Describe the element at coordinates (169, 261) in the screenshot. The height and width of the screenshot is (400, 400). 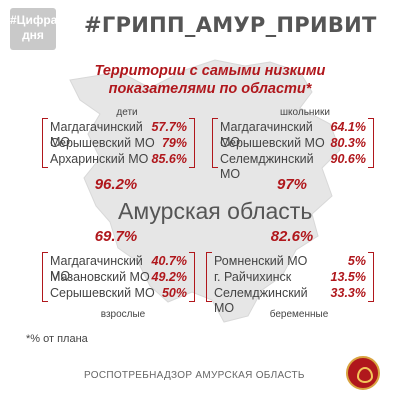
I see `district-value: 40.7%` at that location.